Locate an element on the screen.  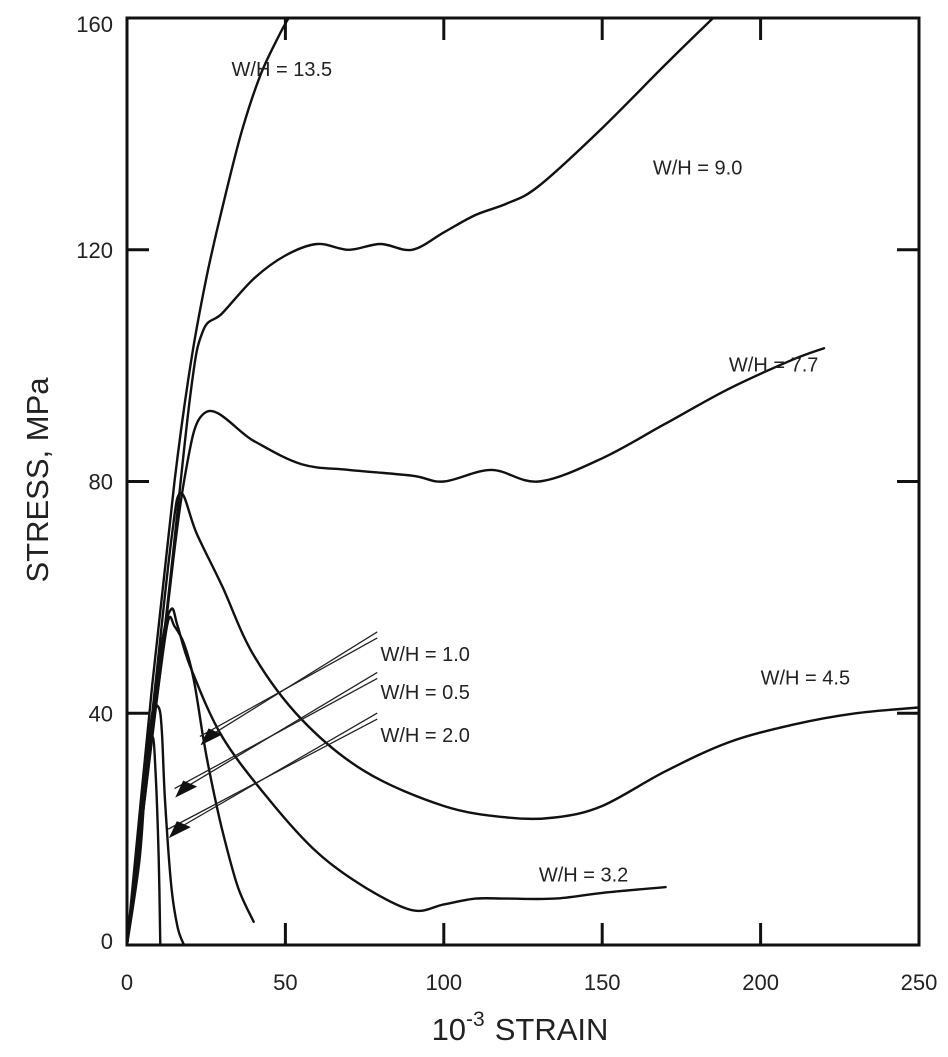
x-tick-label-250: 250 is located at coordinates (919, 982).